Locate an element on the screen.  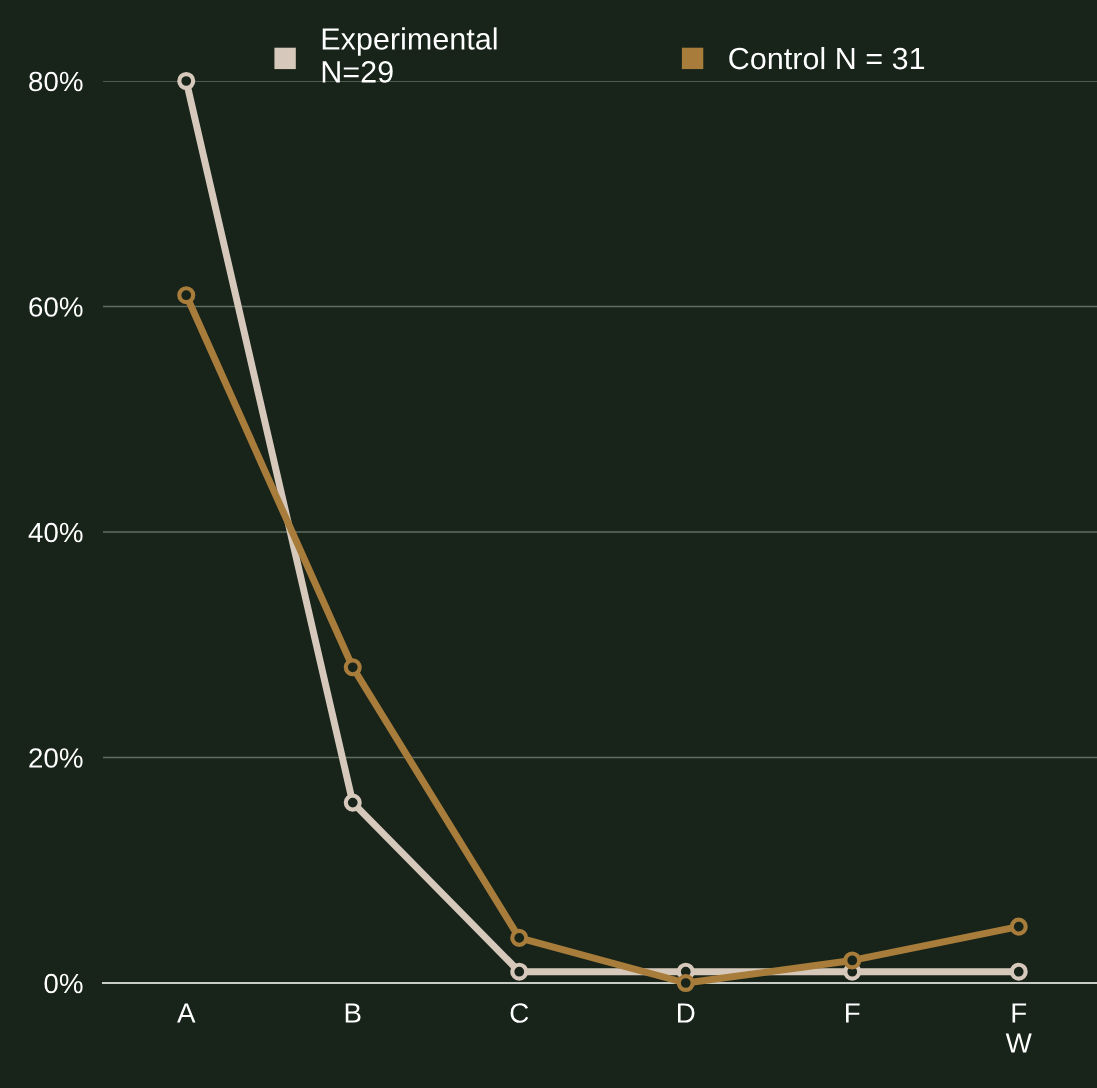
x-tick-label: B is located at coordinates (353, 1013).